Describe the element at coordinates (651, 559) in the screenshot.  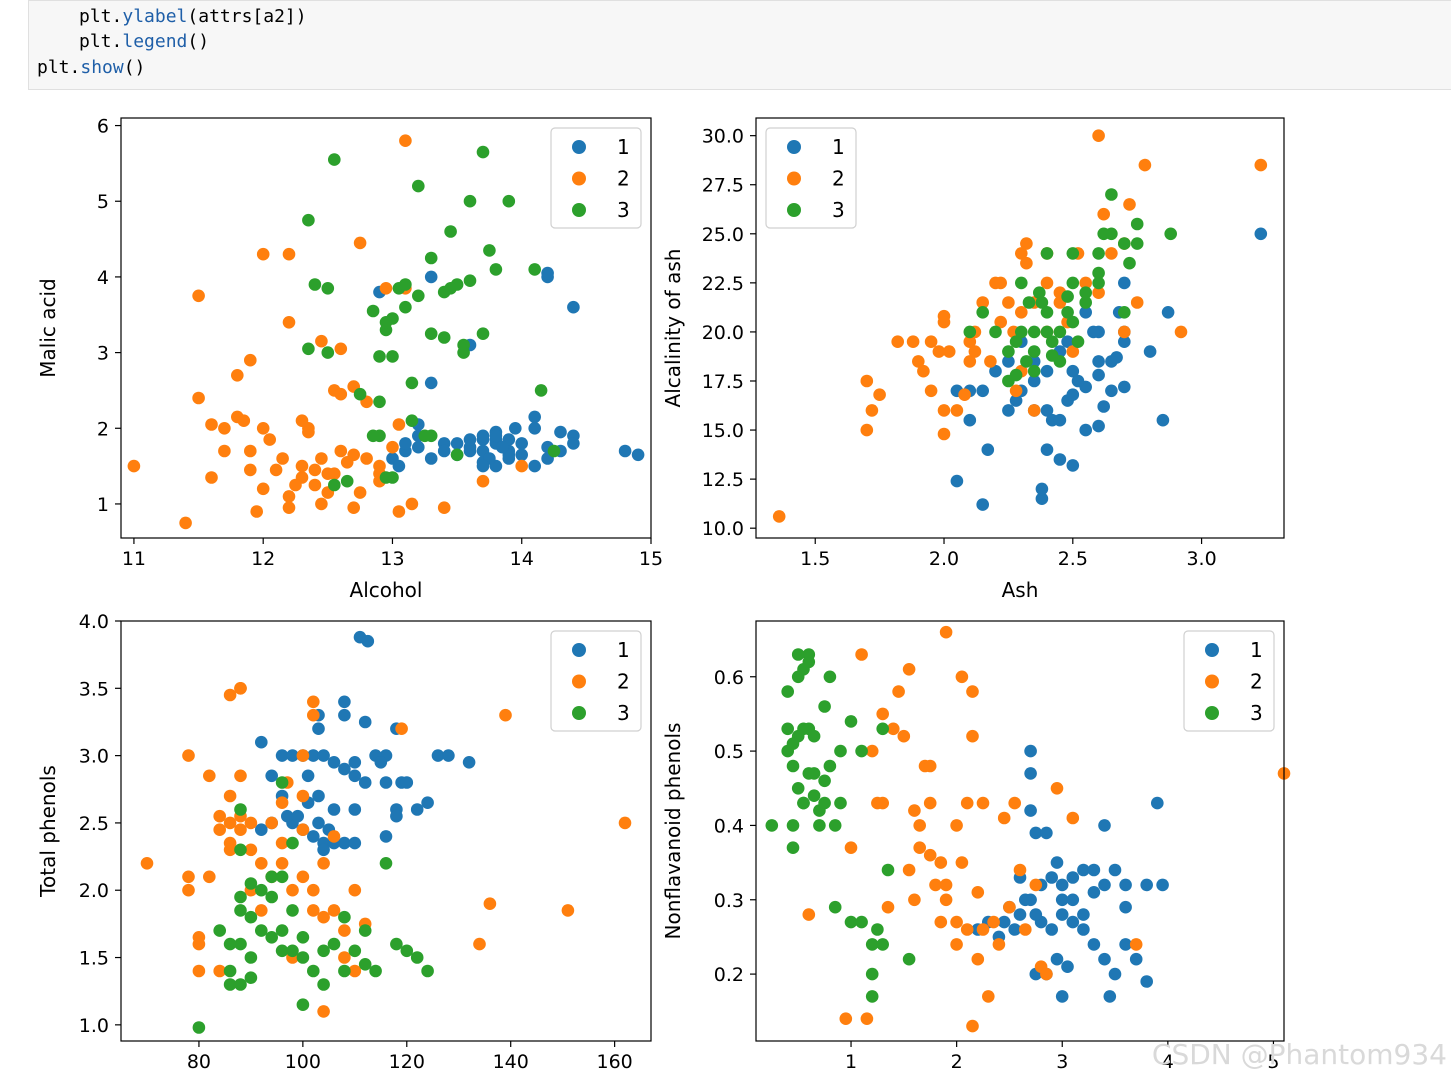
I see `x-tick-label: 15` at that location.